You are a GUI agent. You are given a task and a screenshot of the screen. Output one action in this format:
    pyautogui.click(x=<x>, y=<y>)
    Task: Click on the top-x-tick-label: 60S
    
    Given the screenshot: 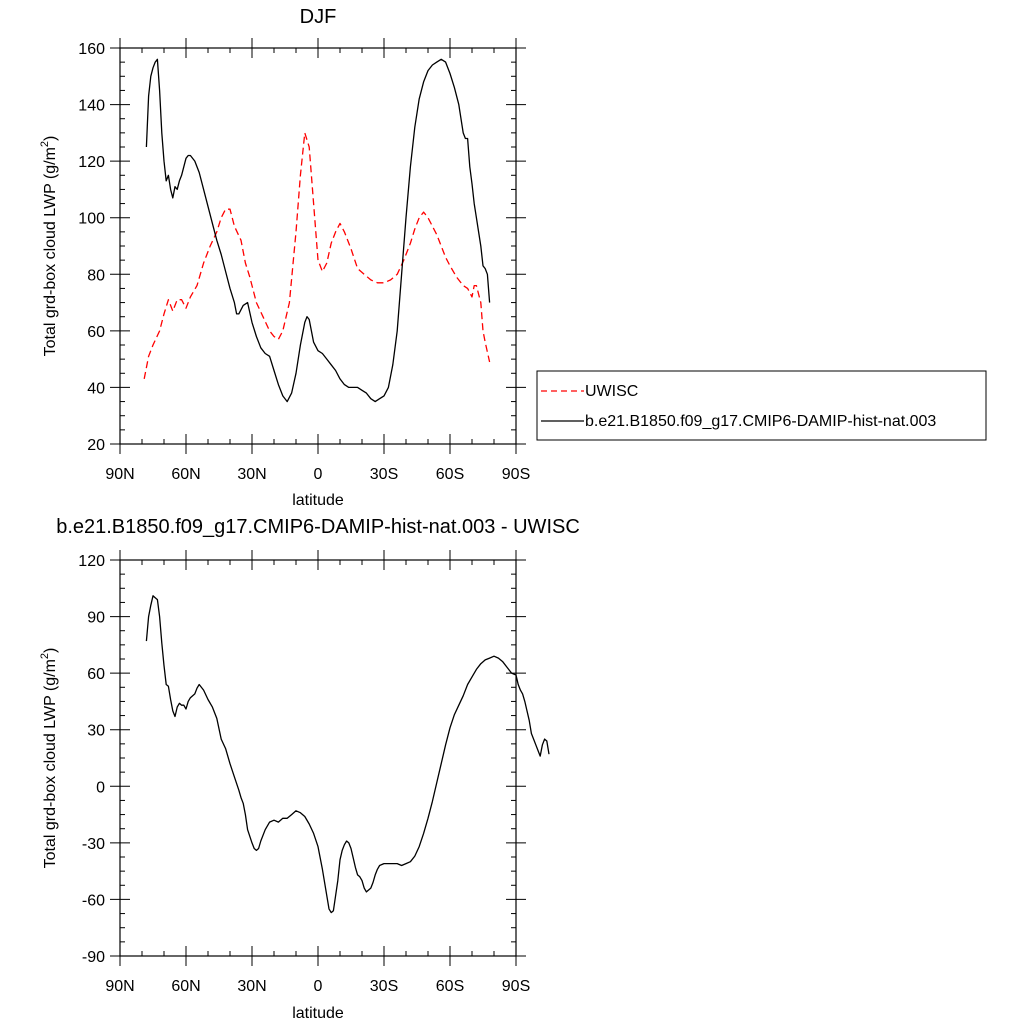 What is the action you would take?
    pyautogui.click(x=450, y=474)
    